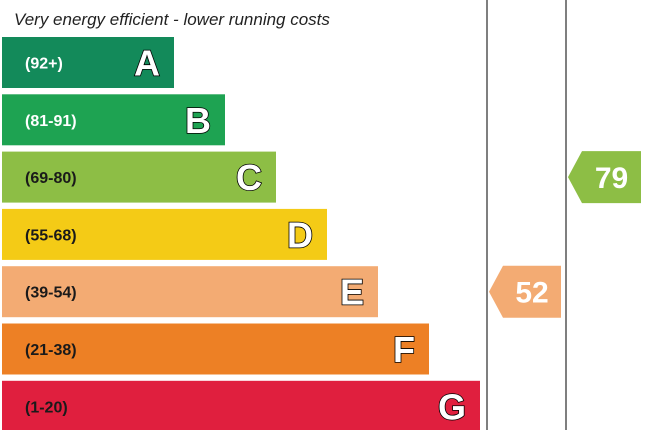 The width and height of the screenshot is (645, 430). I want to click on band-bar-g, so click(241, 405).